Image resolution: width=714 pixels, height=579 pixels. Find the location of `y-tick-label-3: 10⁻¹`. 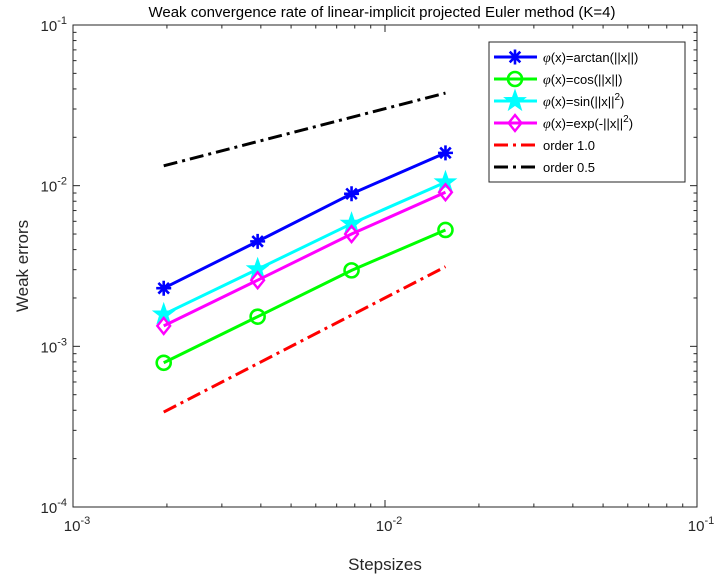

y-tick-label-3: 10⁻¹ is located at coordinates (54, 25).